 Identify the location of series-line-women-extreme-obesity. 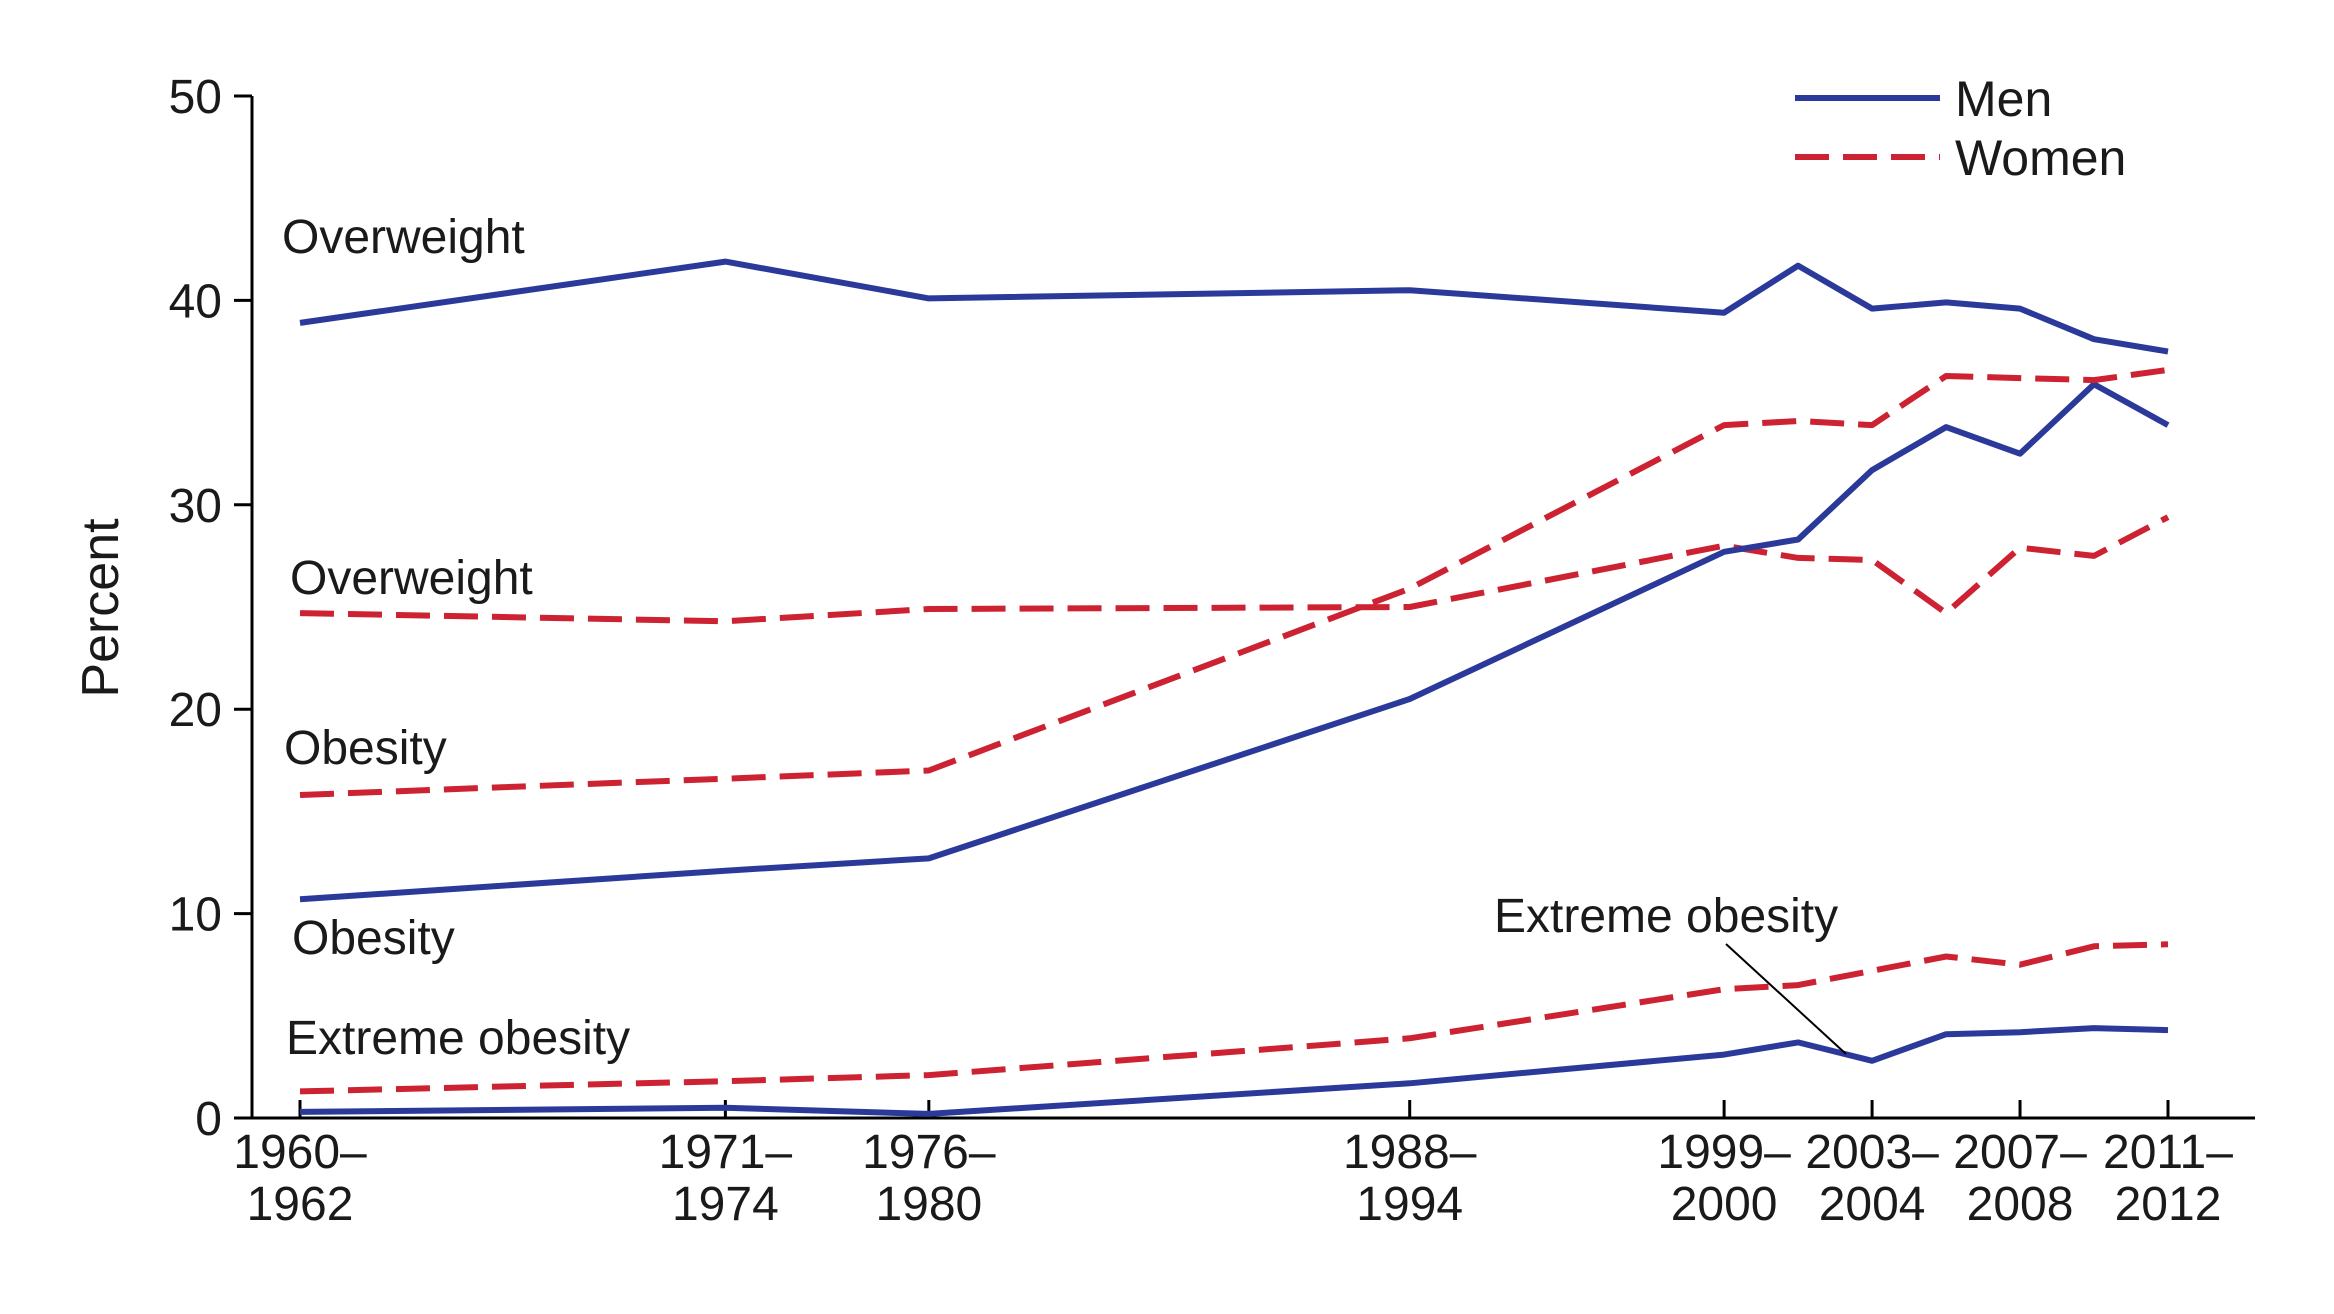
(1234, 1018).